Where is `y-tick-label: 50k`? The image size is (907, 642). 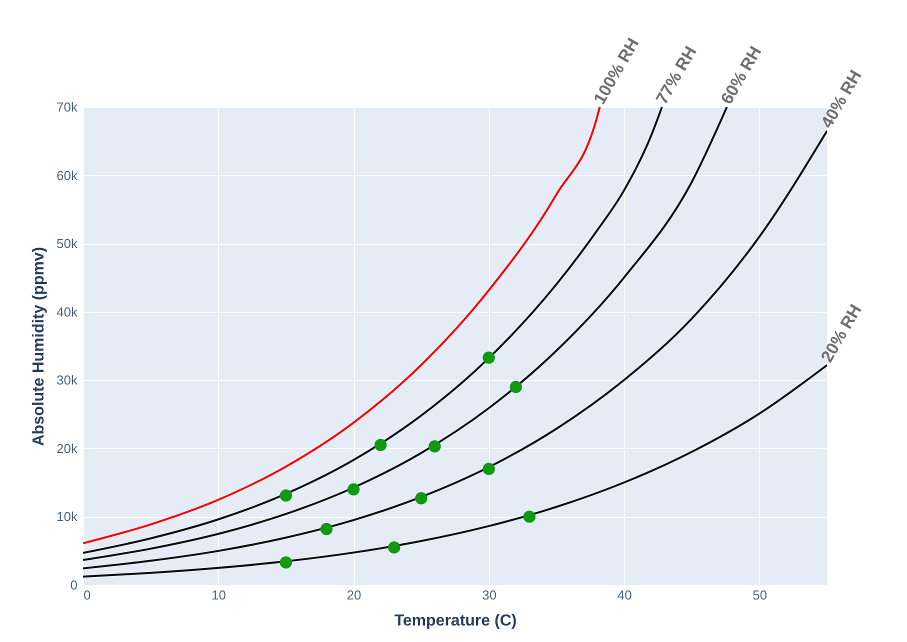 y-tick-label: 50k is located at coordinates (67, 244).